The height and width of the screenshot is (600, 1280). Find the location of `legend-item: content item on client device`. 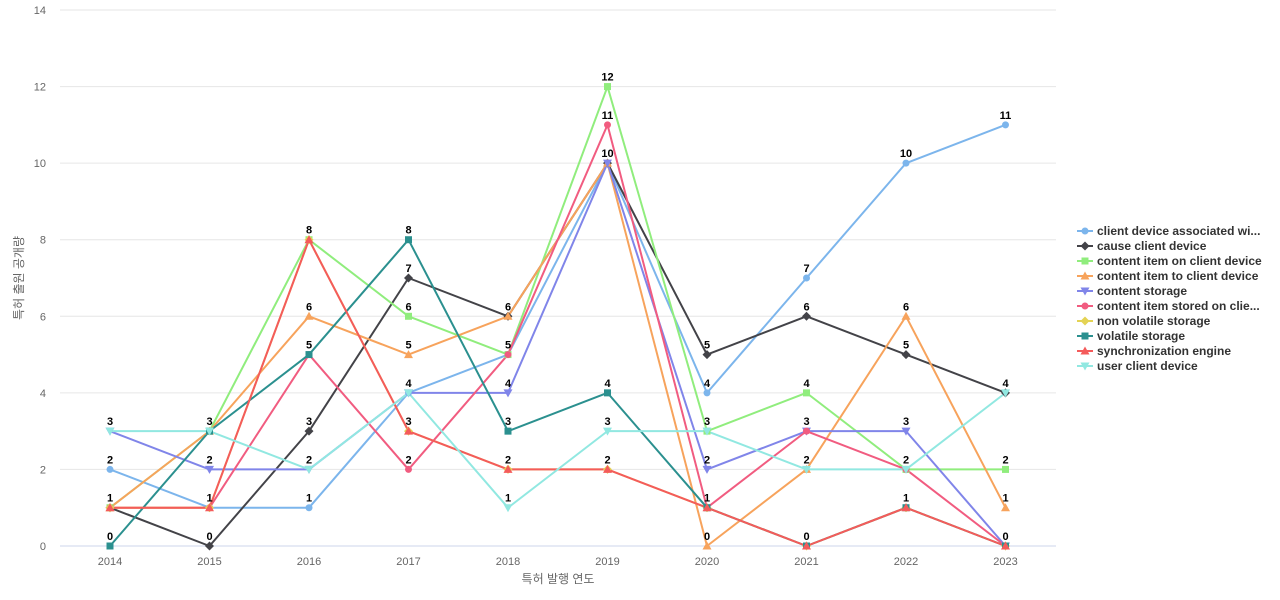

legend-item: content item on client device is located at coordinates (1169, 261).